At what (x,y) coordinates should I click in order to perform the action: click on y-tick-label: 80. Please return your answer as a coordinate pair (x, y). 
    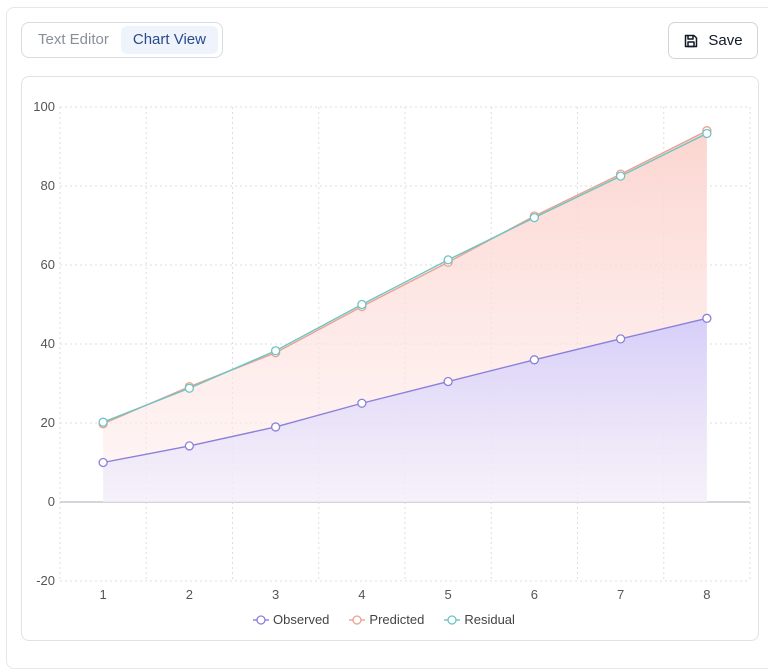
    Looking at the image, I should click on (48, 185).